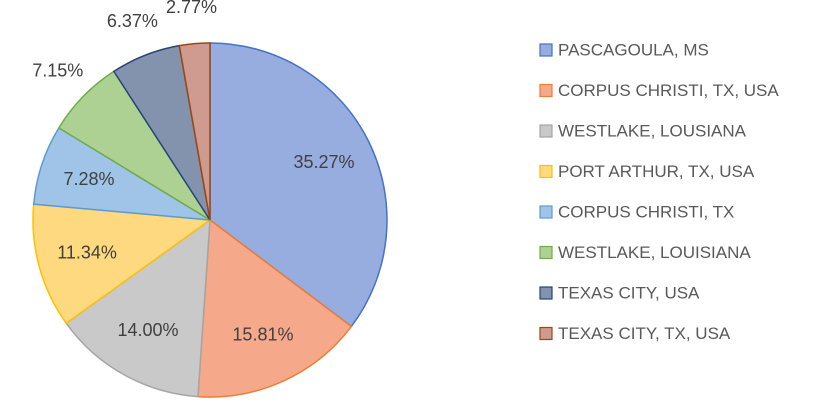  I want to click on data-label: 15.81%, so click(262, 335).